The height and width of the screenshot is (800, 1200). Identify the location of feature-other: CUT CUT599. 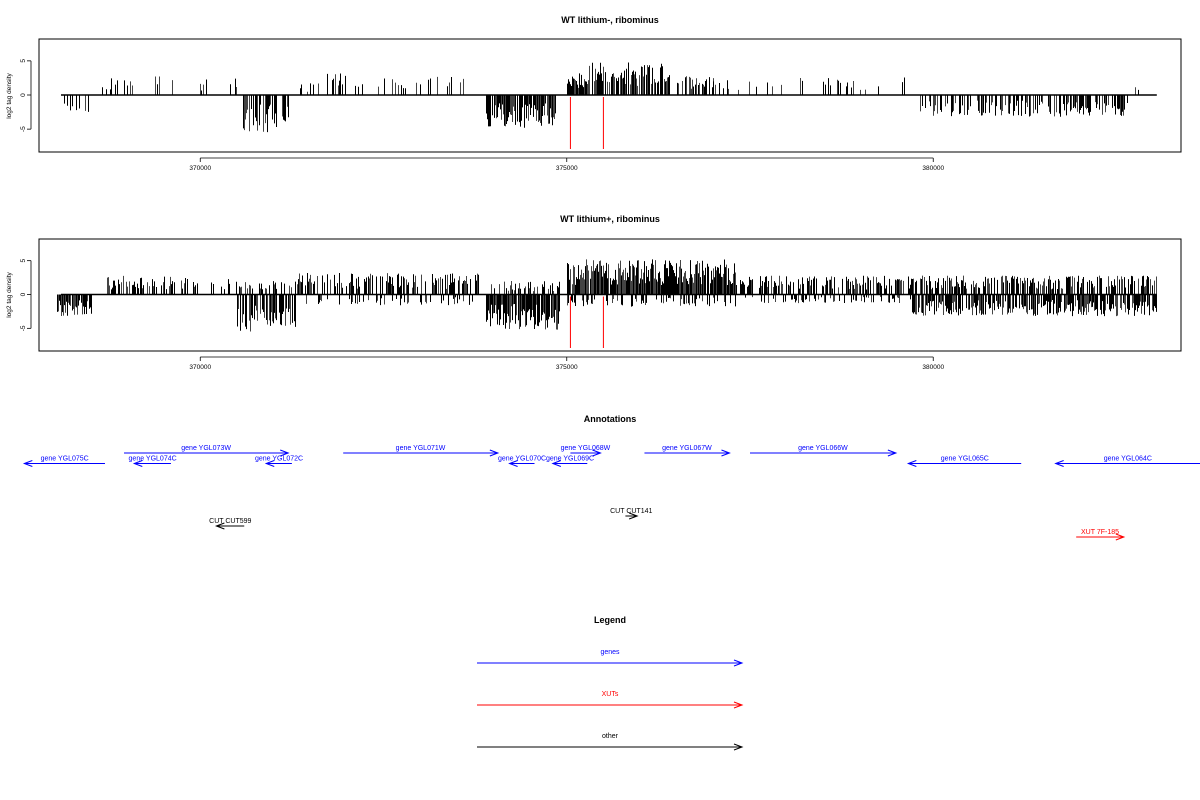
(230, 524).